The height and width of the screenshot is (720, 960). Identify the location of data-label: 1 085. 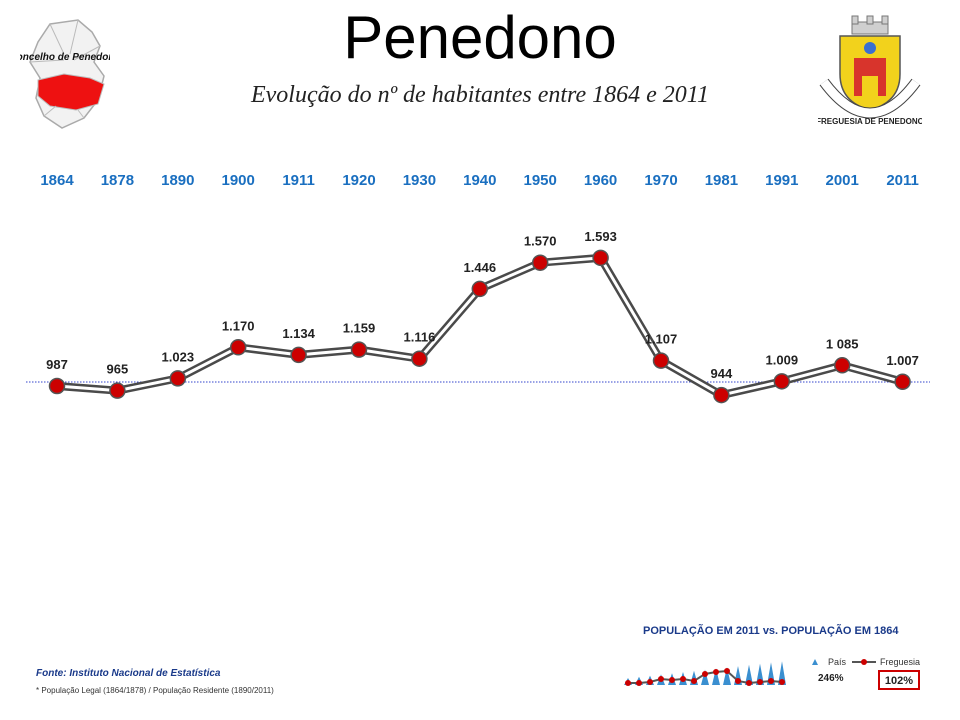
(842, 343).